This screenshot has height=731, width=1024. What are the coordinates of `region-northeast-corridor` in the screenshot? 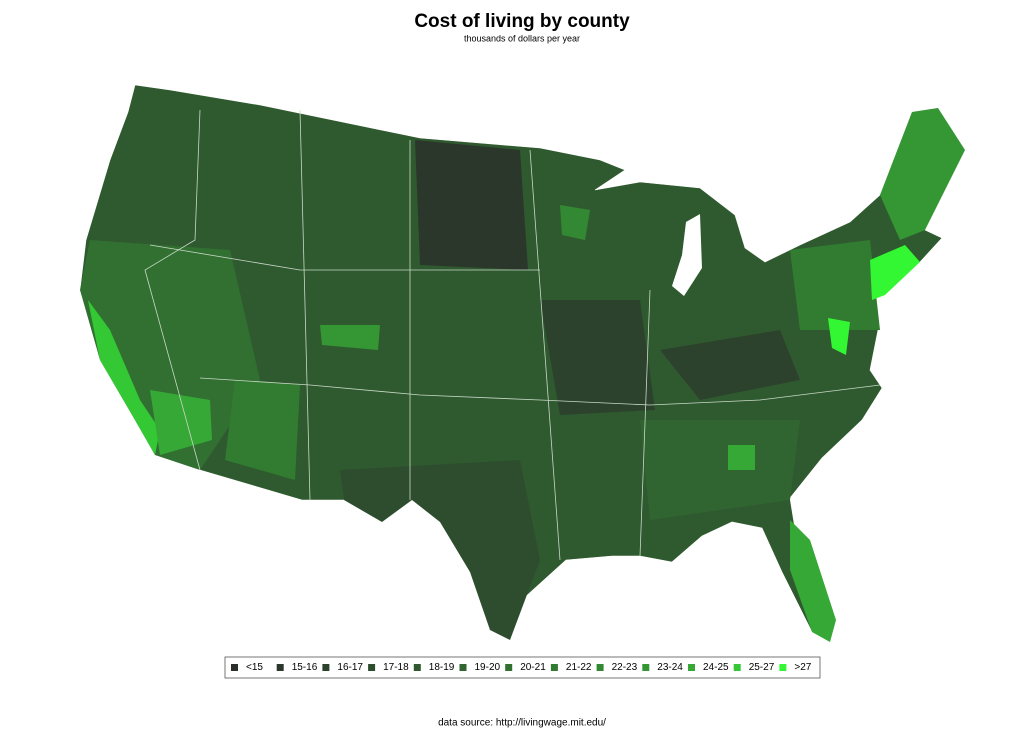 It's located at (895, 272).